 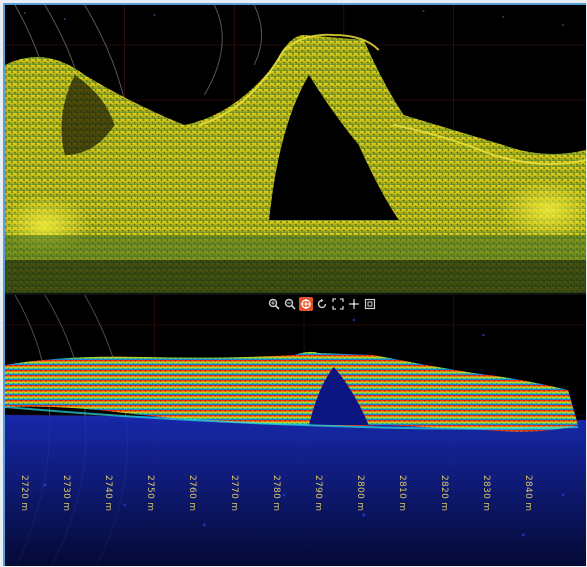 I want to click on scale-label: 2780 m, so click(x=276, y=493).